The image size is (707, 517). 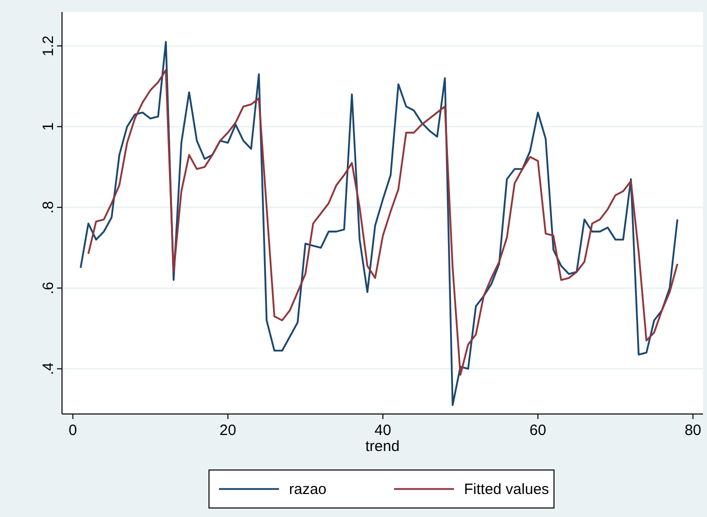 What do you see at coordinates (48, 369) in the screenshot?
I see `y-tick-label: .4` at bounding box center [48, 369].